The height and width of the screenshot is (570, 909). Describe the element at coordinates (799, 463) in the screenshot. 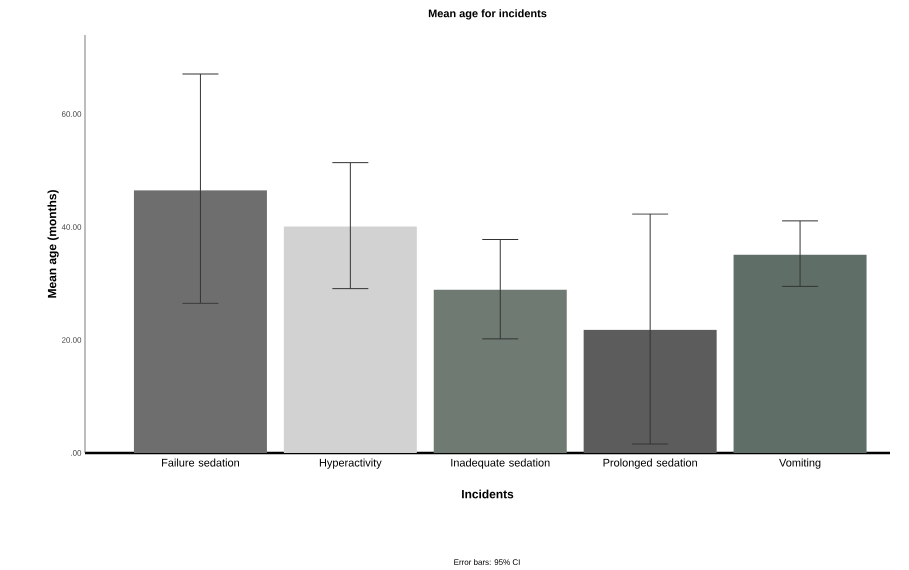

I see `x-tick-label: Vomiting` at that location.